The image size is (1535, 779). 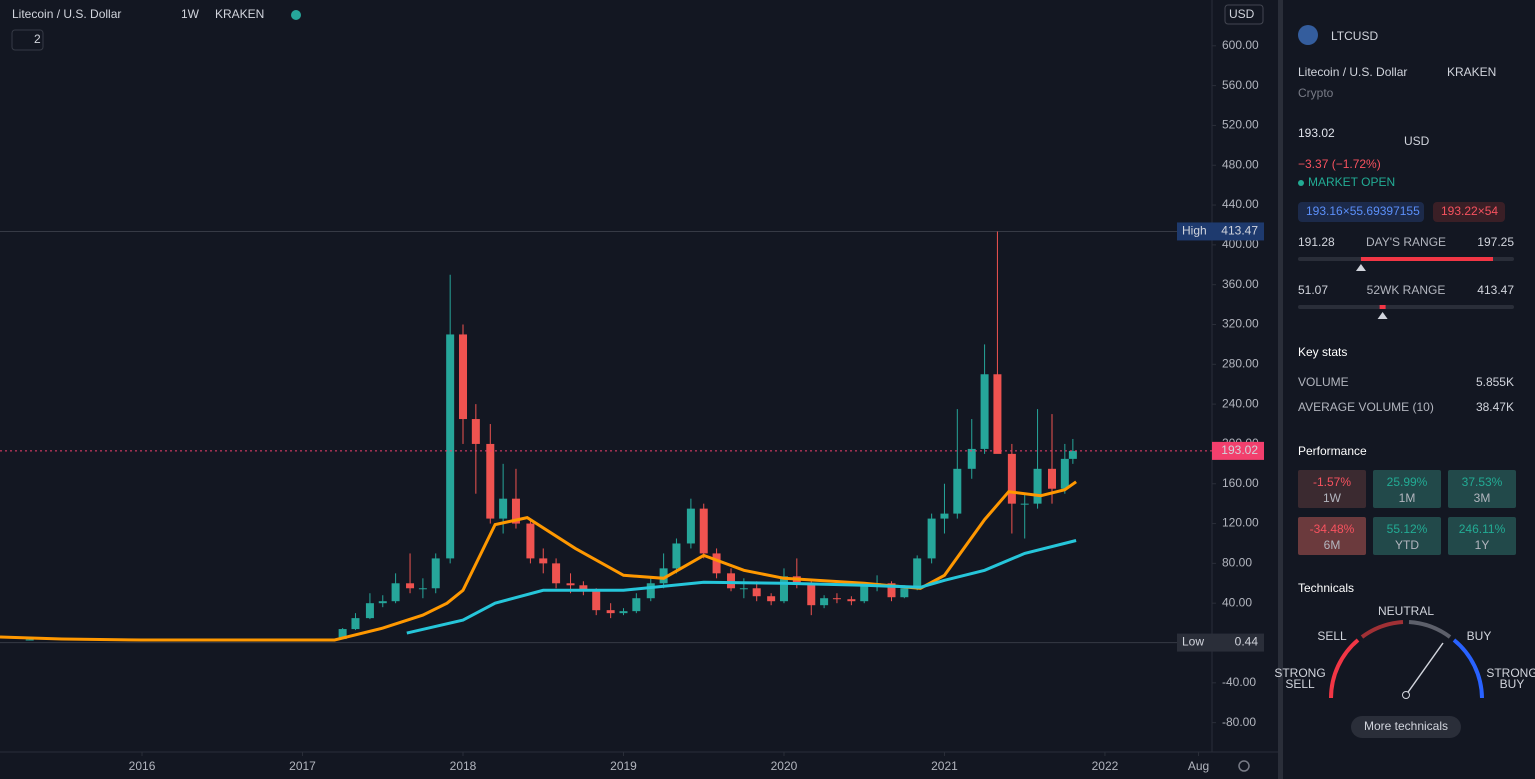 I want to click on performance-period: 6M, so click(x=1332, y=545).